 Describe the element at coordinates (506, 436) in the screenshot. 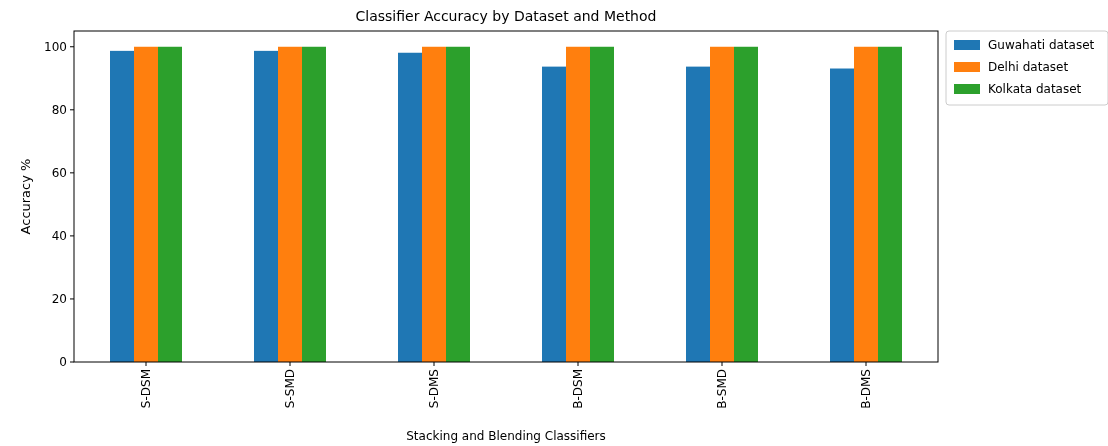

I see `x-axis-title: Stacking and Blending Classifiers` at that location.